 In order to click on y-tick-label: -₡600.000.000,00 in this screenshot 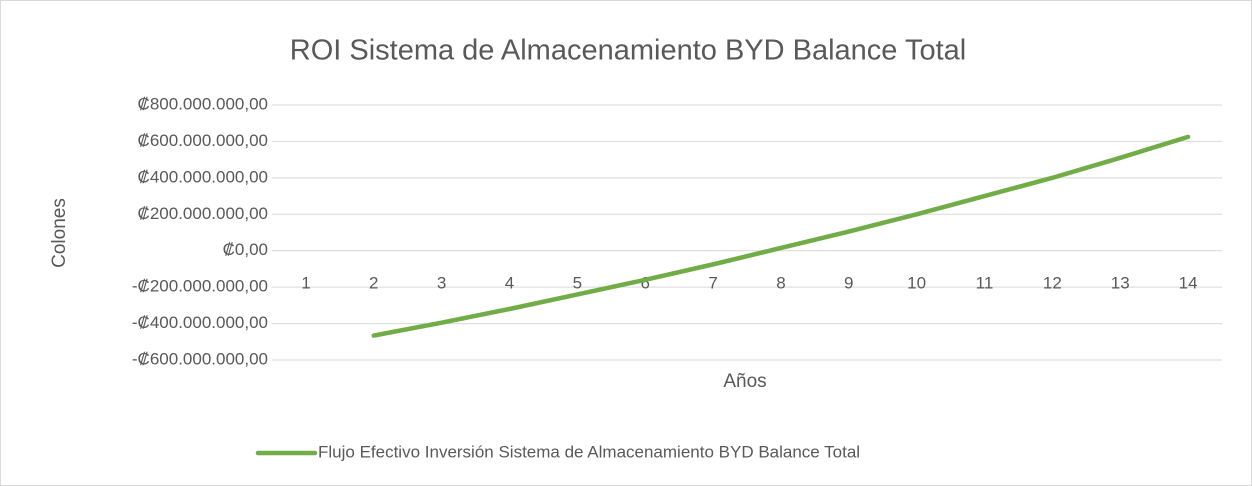, I will do `click(200, 358)`.